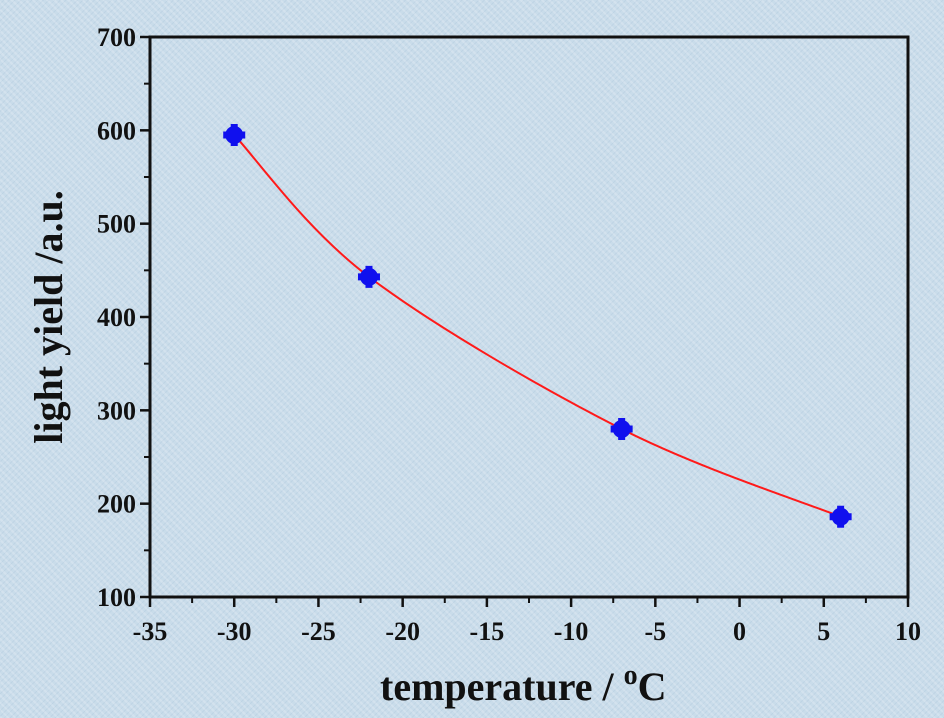 This screenshot has width=944, height=718. I want to click on x-tick-label: -20, so click(402, 631).